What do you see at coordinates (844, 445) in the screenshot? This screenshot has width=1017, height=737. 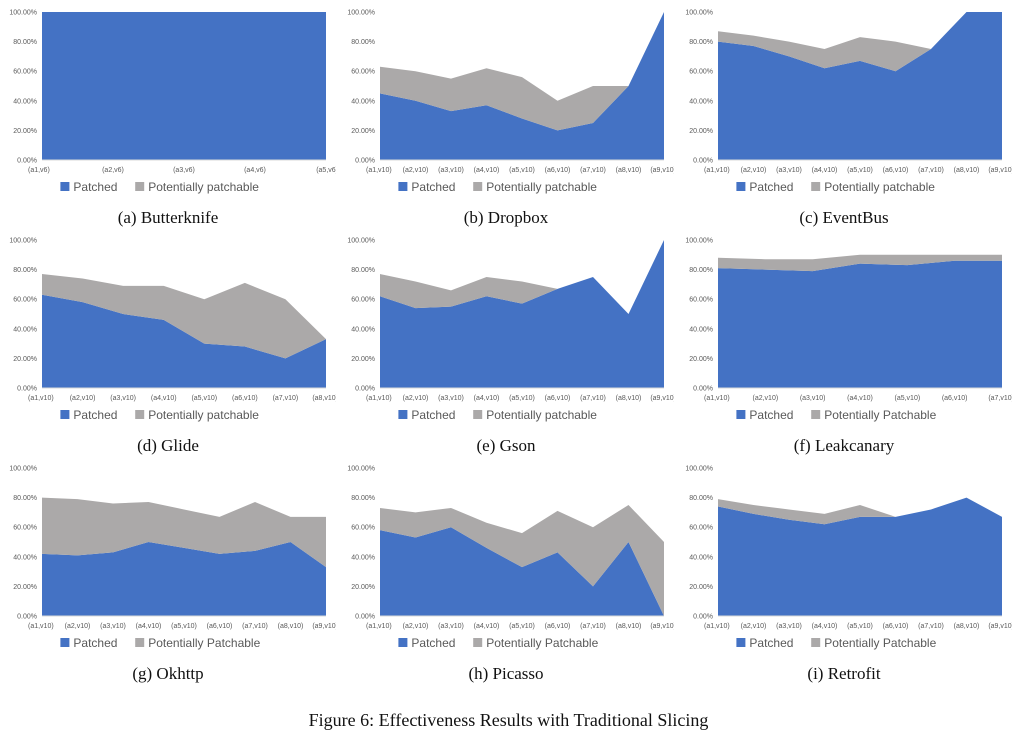 I see `subfigure-caption: (f) Leakcanary` at bounding box center [844, 445].